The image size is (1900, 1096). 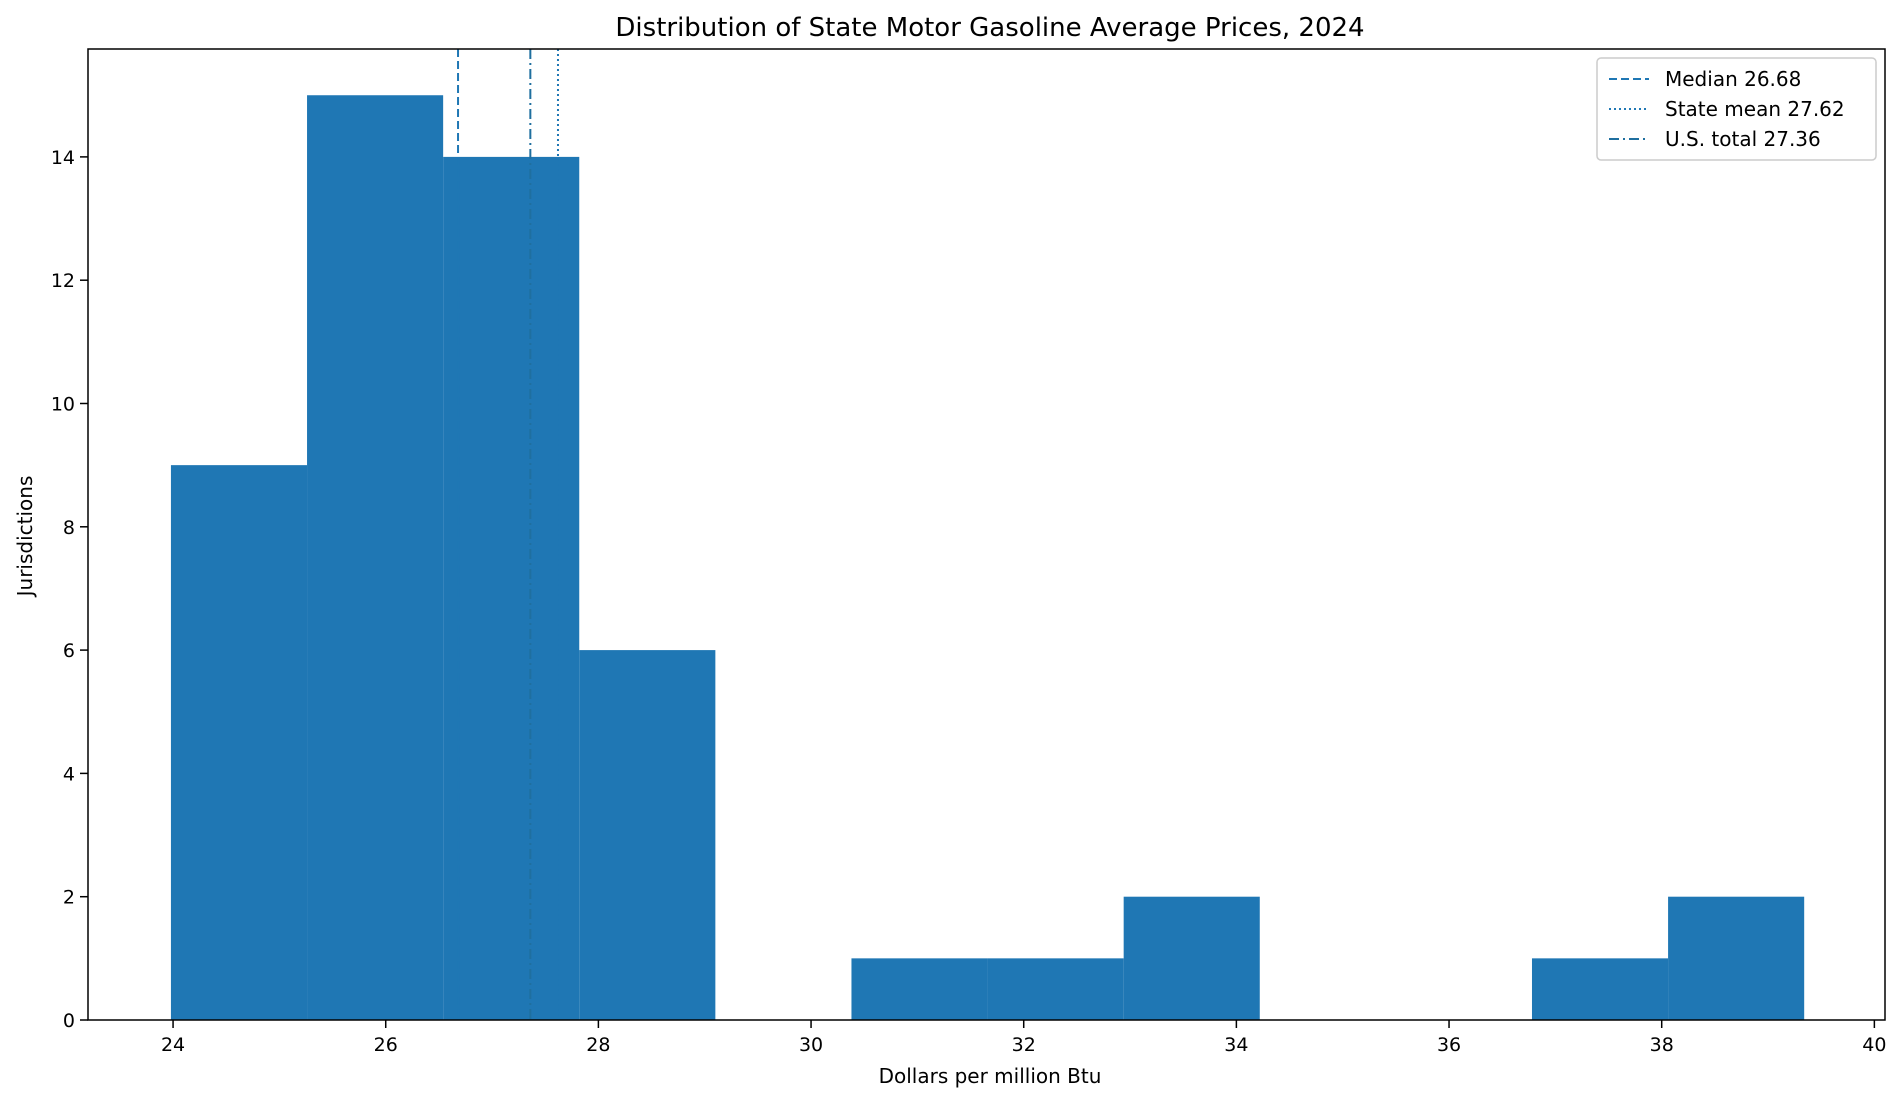 What do you see at coordinates (63, 404) in the screenshot?
I see `y-tick-label: 10` at bounding box center [63, 404].